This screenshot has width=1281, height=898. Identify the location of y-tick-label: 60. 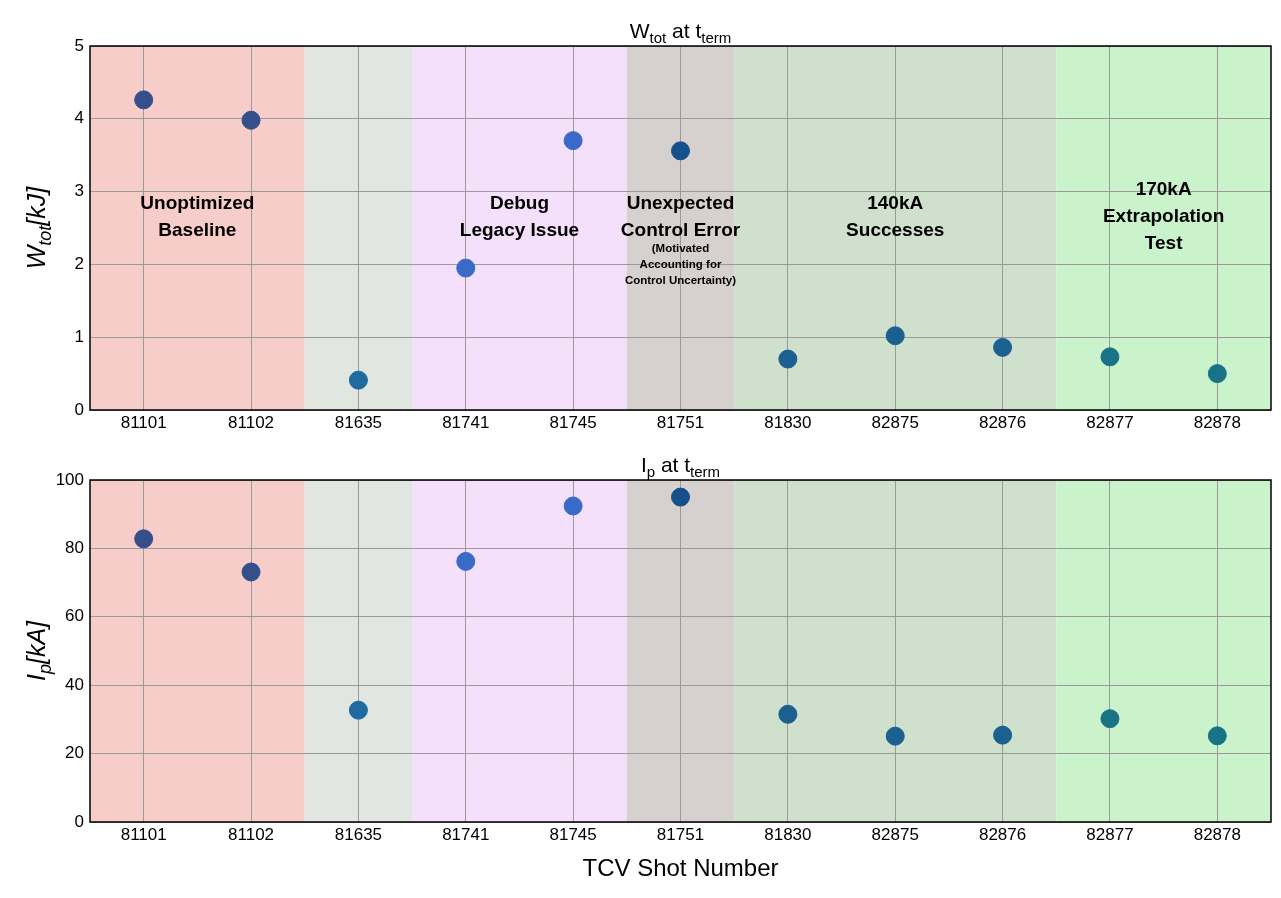
(74, 616).